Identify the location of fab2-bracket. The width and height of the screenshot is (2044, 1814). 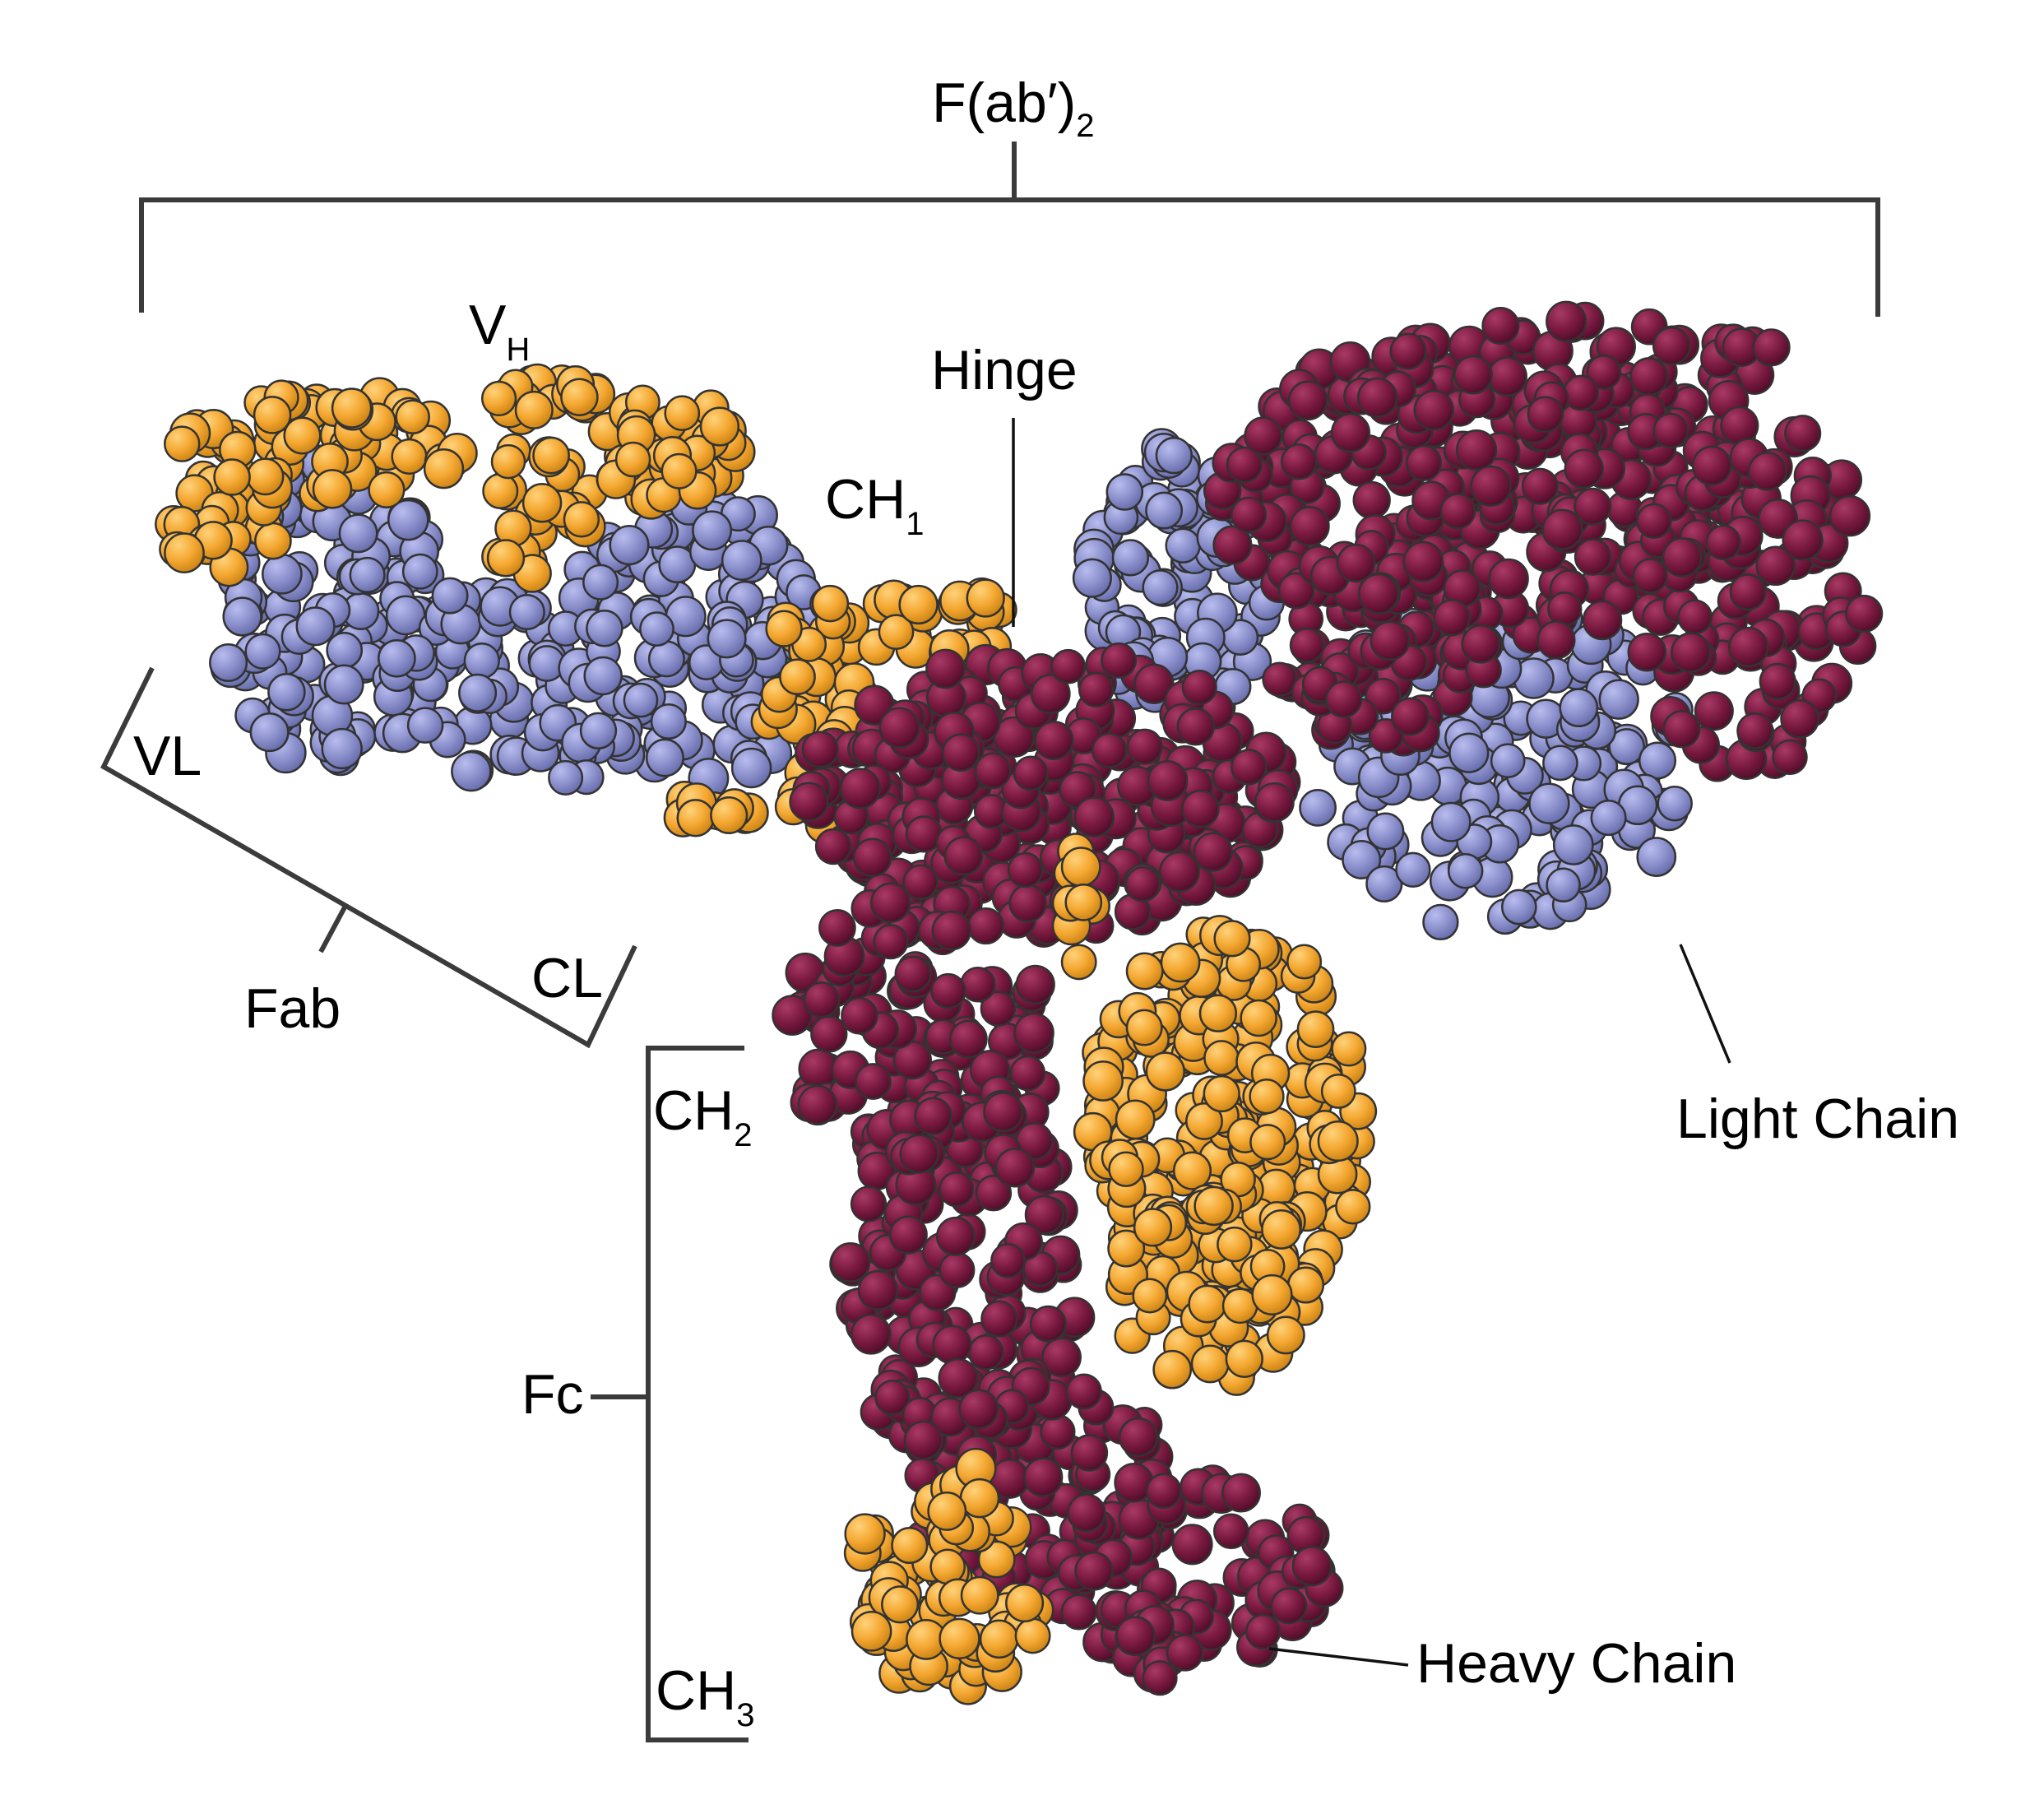
(1010, 229).